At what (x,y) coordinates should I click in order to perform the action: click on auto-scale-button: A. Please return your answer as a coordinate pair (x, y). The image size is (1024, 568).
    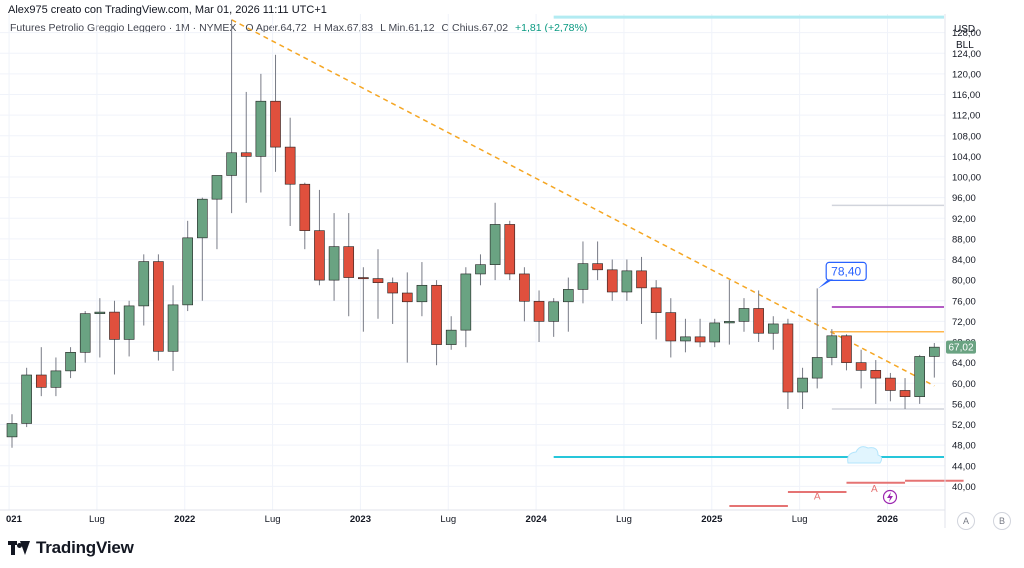
    Looking at the image, I should click on (966, 521).